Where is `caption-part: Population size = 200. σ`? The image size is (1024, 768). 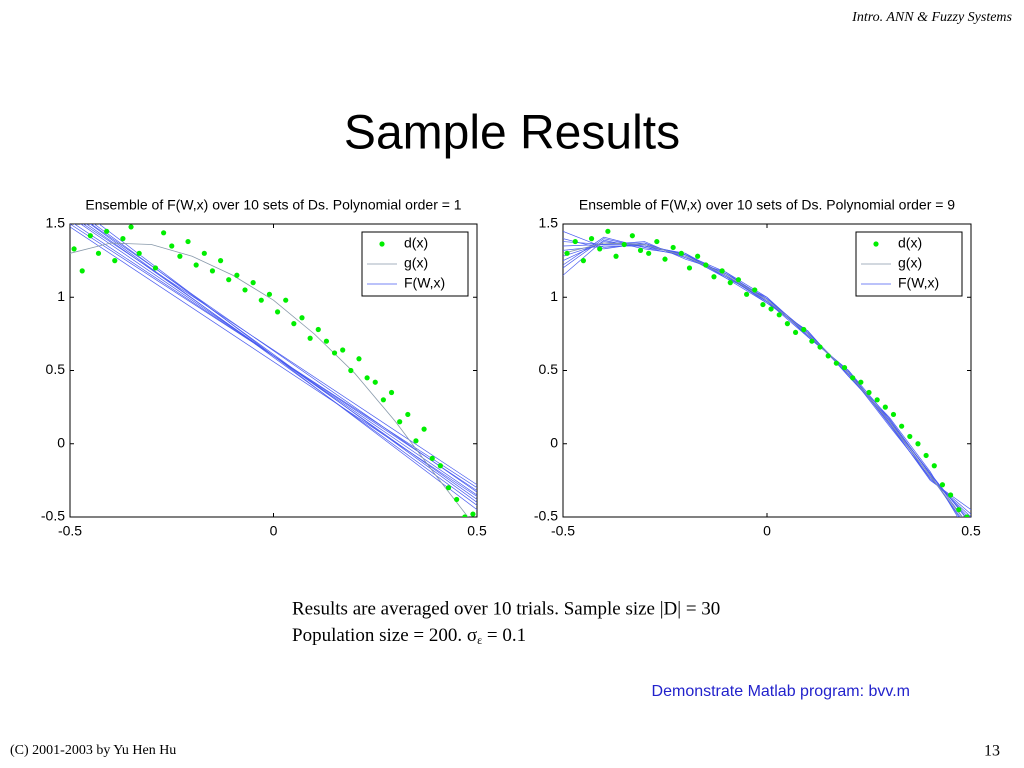 caption-part: Population size = 200. σ is located at coordinates (384, 635).